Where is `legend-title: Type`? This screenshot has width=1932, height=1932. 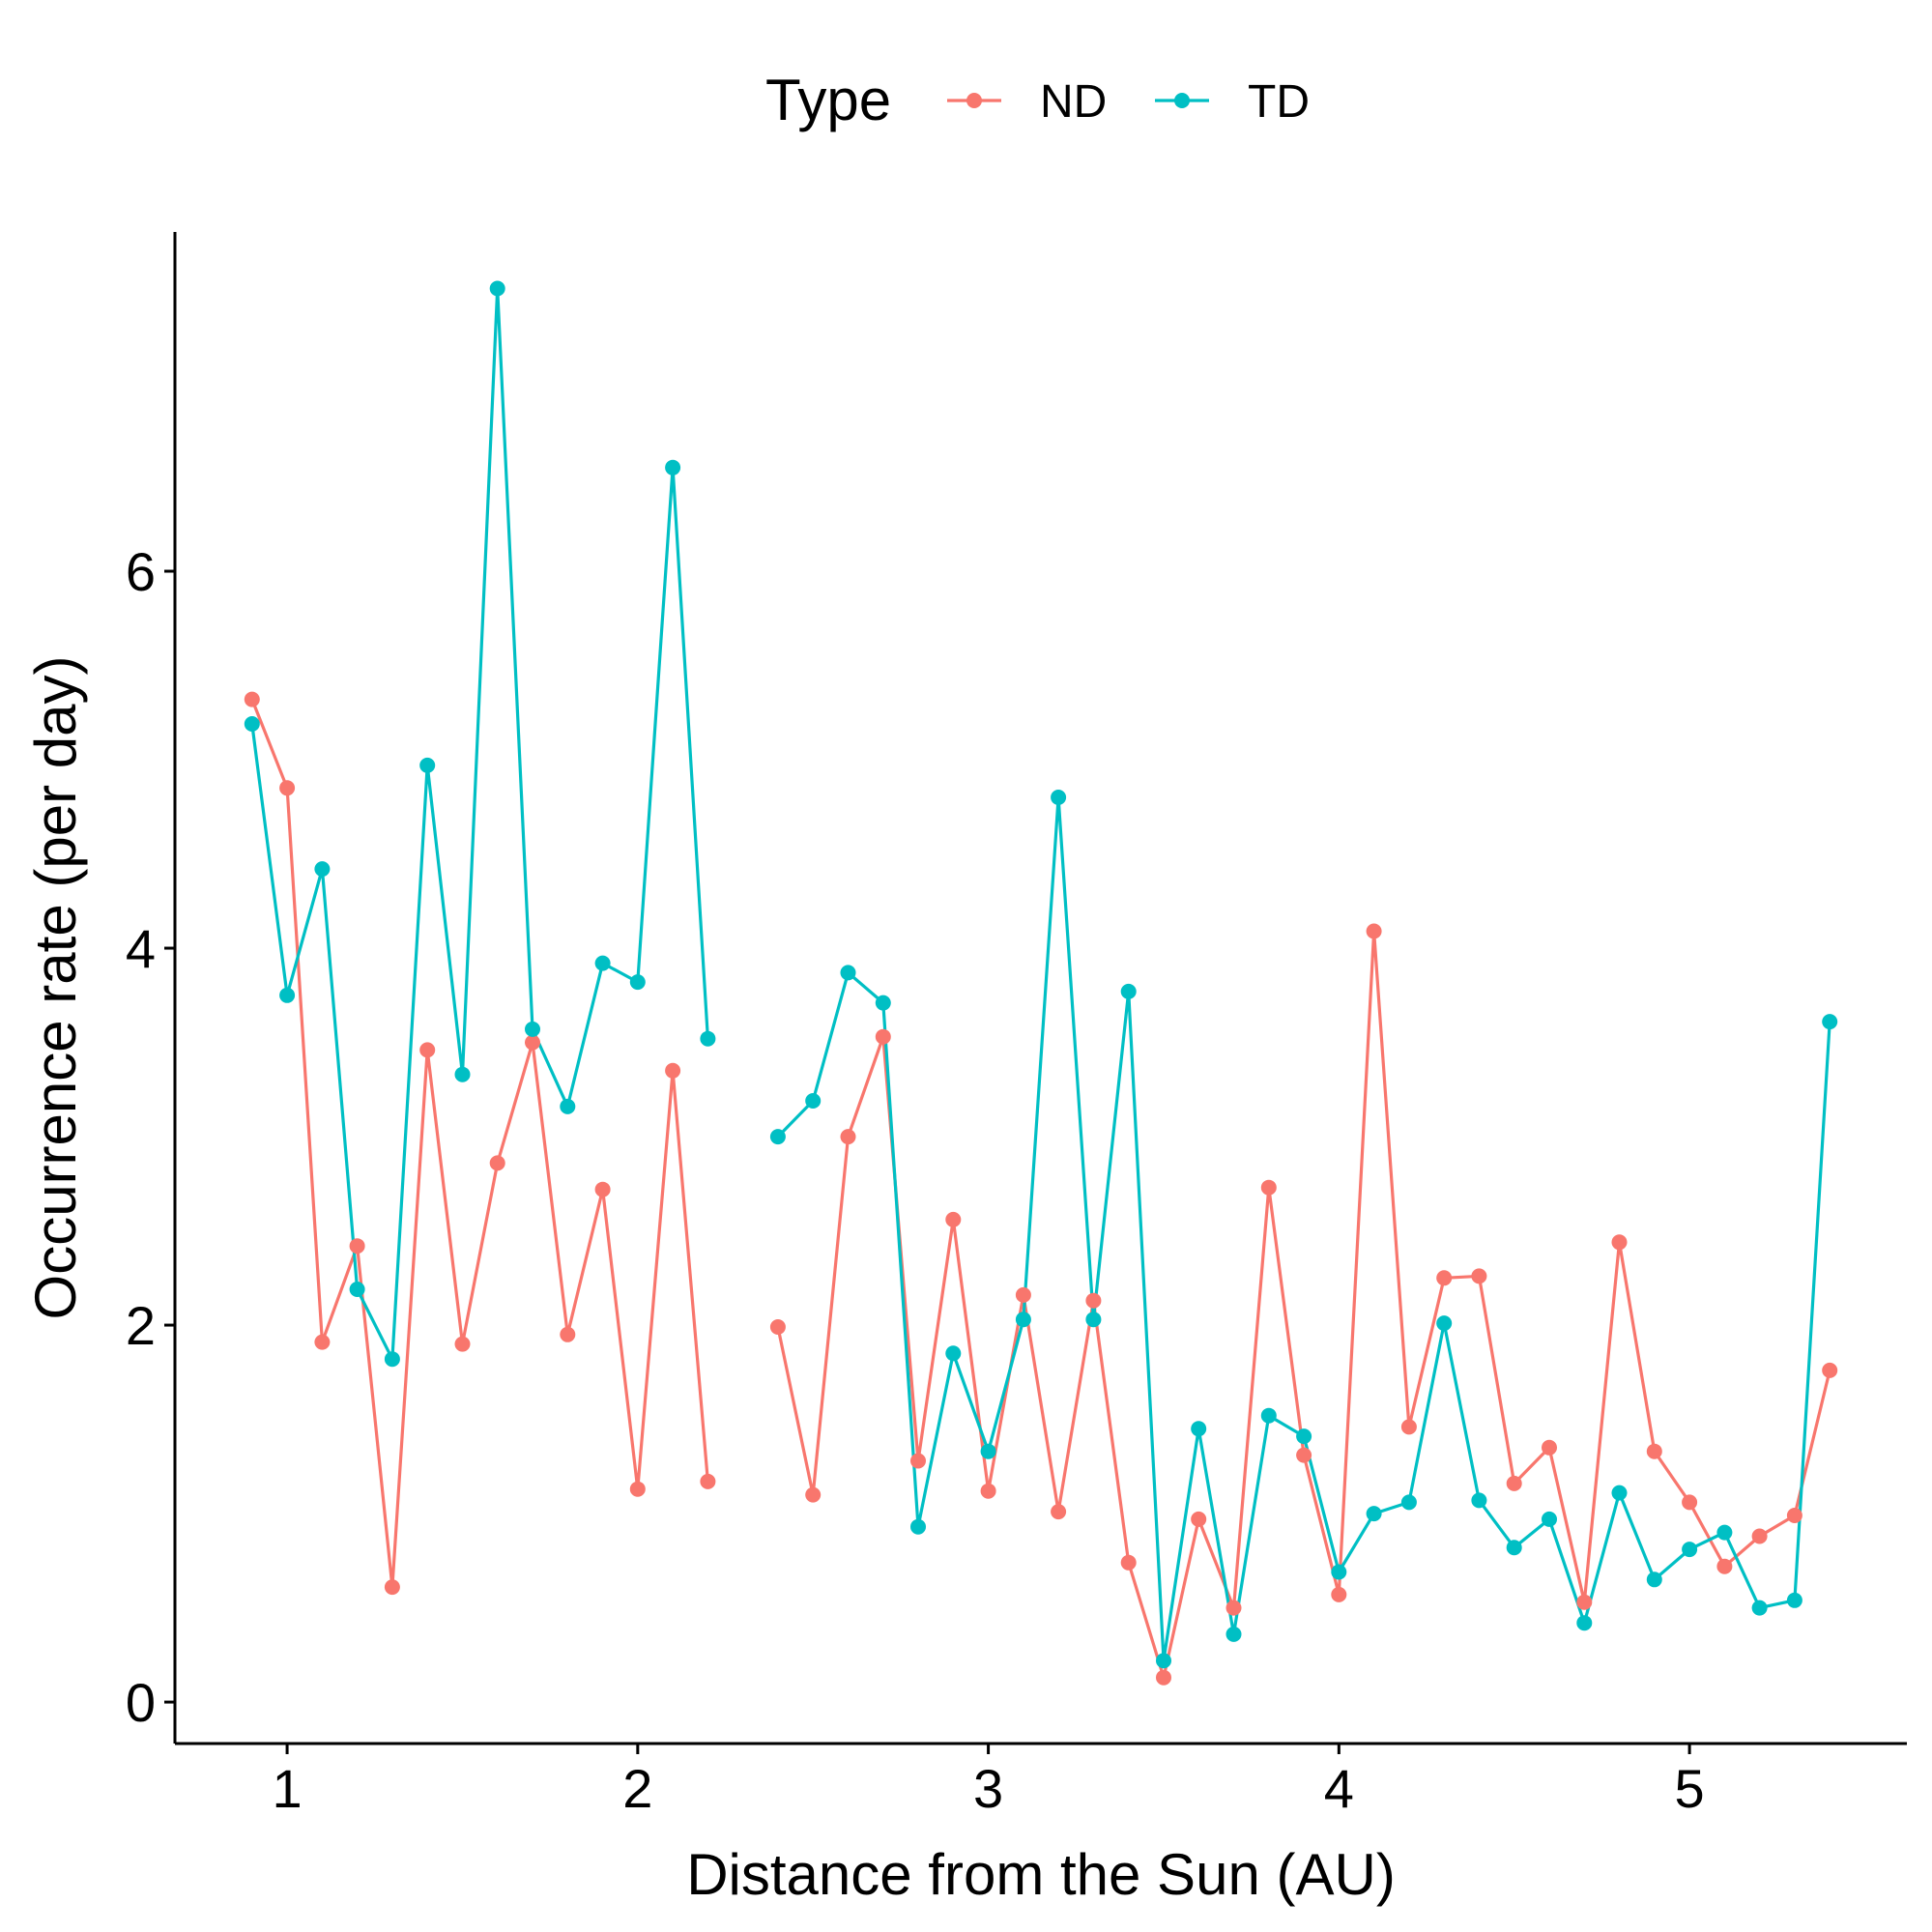
legend-title: Type is located at coordinates (828, 100).